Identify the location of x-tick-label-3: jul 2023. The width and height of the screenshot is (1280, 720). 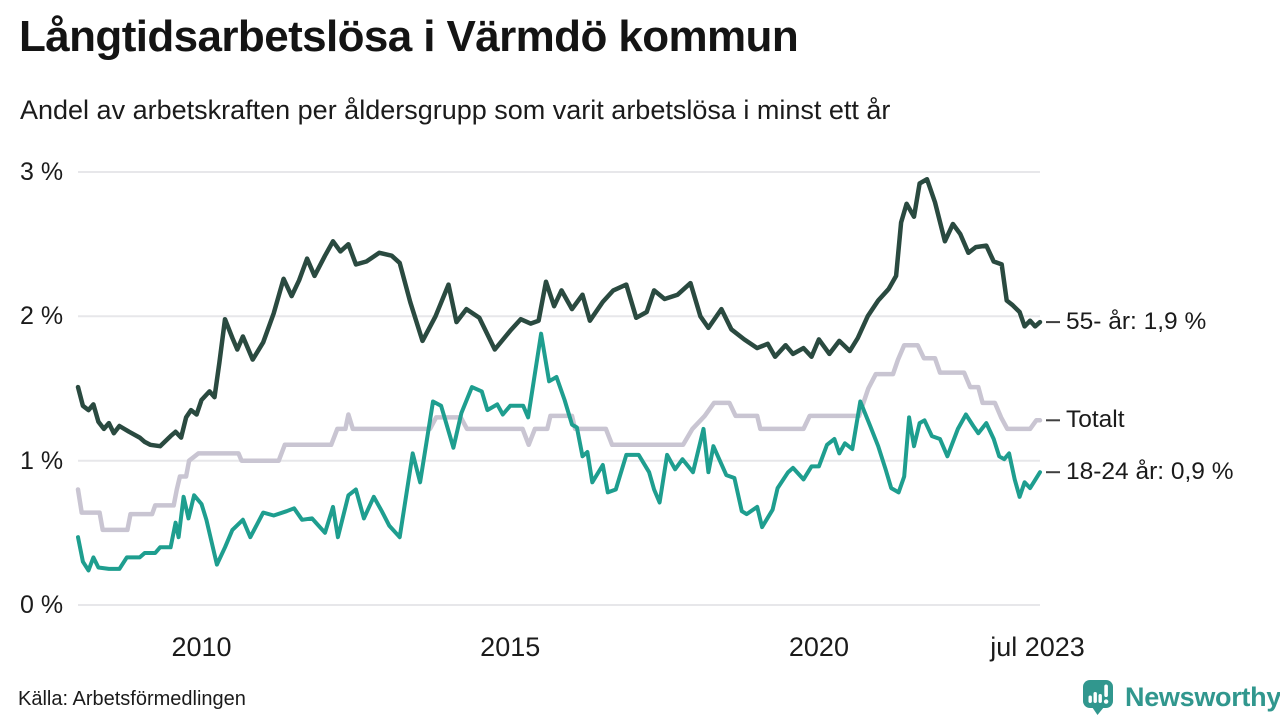
(1037, 647).